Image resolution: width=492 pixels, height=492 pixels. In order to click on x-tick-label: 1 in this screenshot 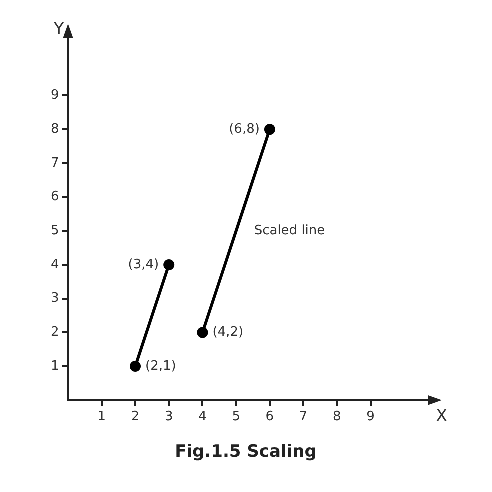, I will do `click(102, 417)`.